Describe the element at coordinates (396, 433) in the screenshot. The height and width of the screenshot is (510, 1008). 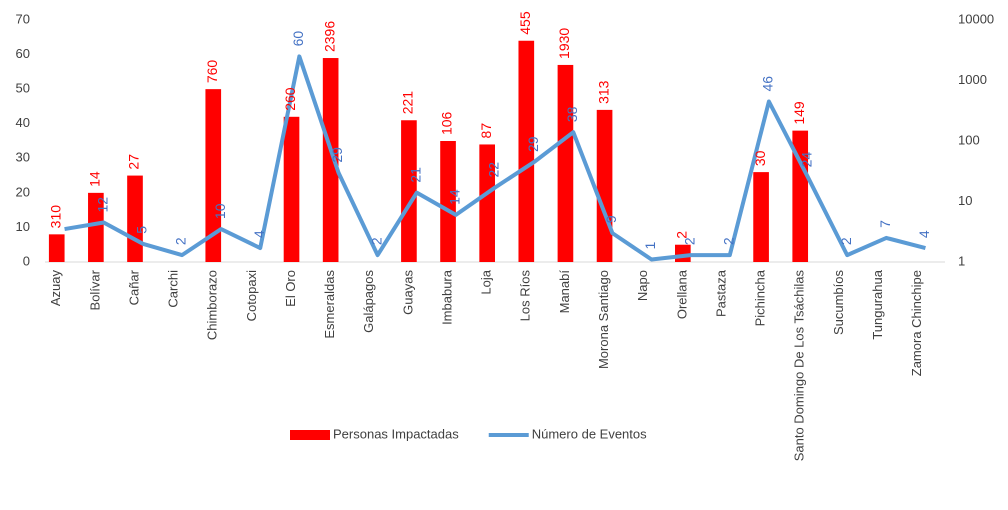
I see `legend-label: Personas Impactadas` at that location.